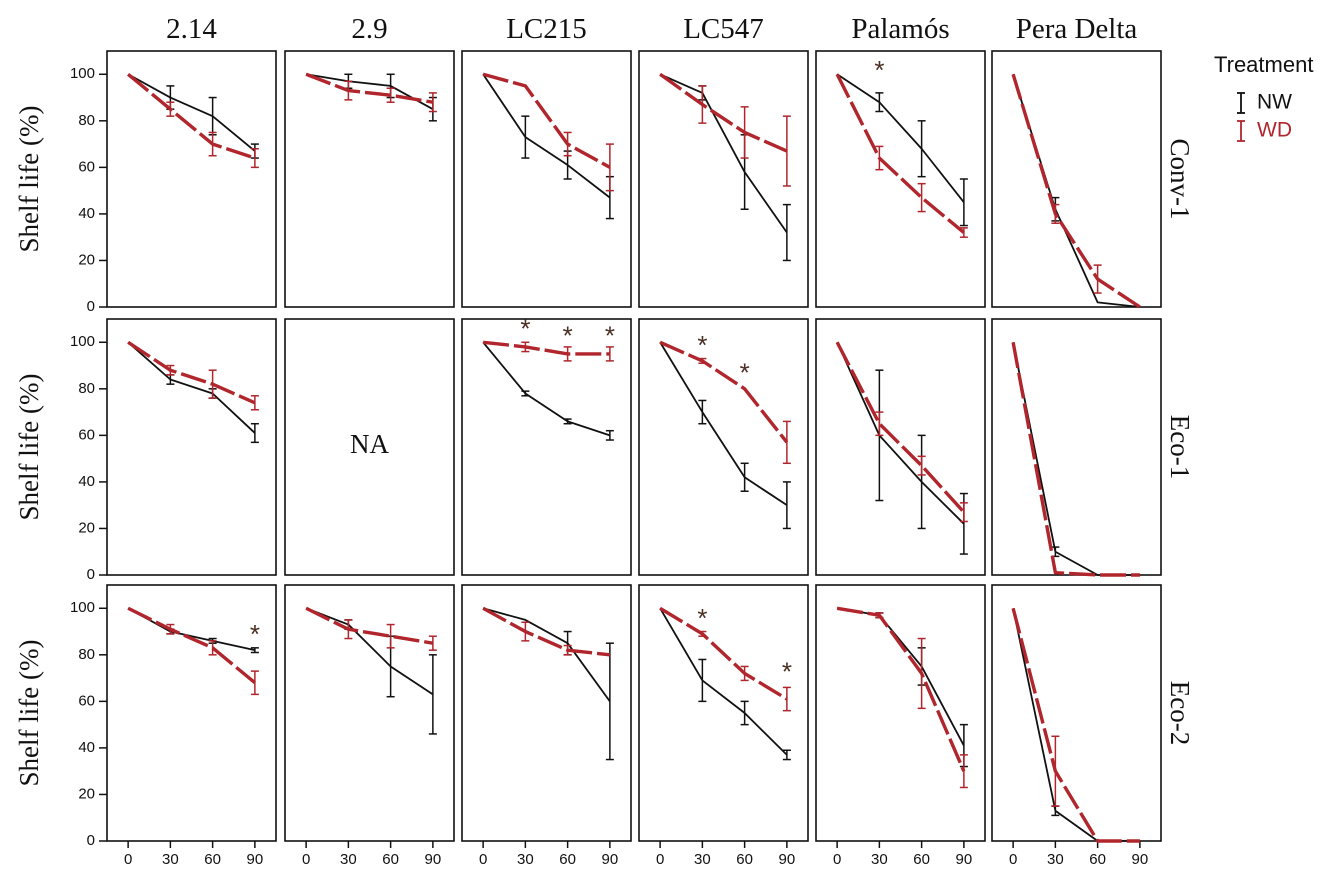 This screenshot has height=872, width=1322. I want to click on column-title-palam-s: Palamós, so click(900, 29).